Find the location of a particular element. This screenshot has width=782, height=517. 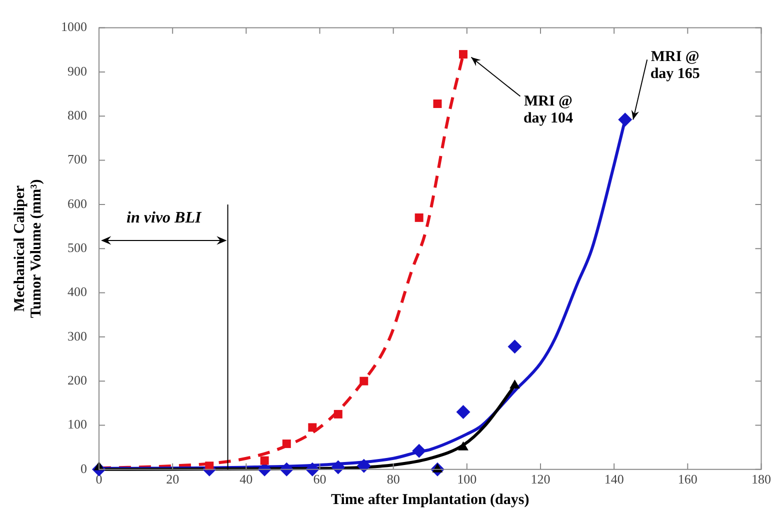

x-tick-label: 0 is located at coordinates (99, 479).